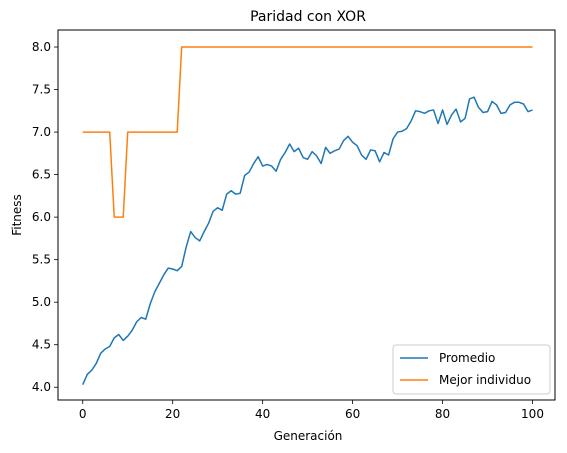 The width and height of the screenshot is (567, 453). What do you see at coordinates (41, 302) in the screenshot?
I see `y-tick-label: 5.0` at bounding box center [41, 302].